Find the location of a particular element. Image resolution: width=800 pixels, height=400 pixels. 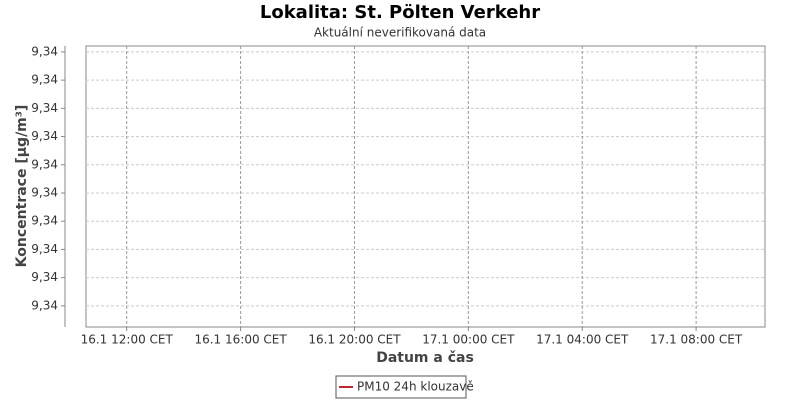

legend-label: PM10 24h klouzavě is located at coordinates (415, 387).